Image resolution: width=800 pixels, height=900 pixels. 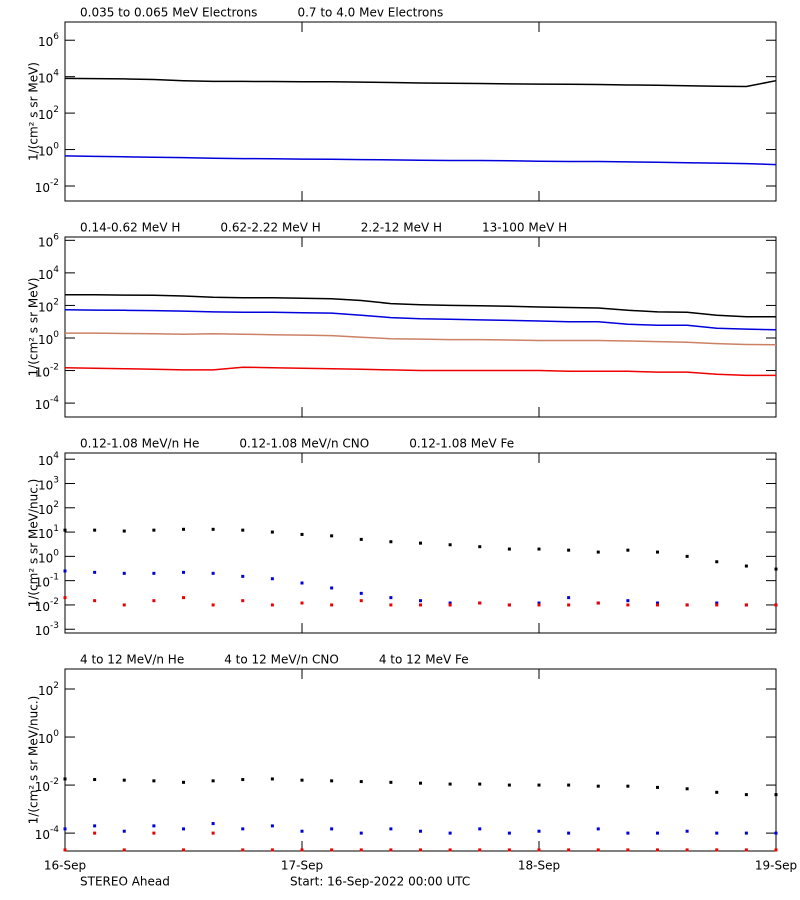 What do you see at coordinates (302, 866) in the screenshot?
I see `x-tick-label: 17-Sep` at bounding box center [302, 866].